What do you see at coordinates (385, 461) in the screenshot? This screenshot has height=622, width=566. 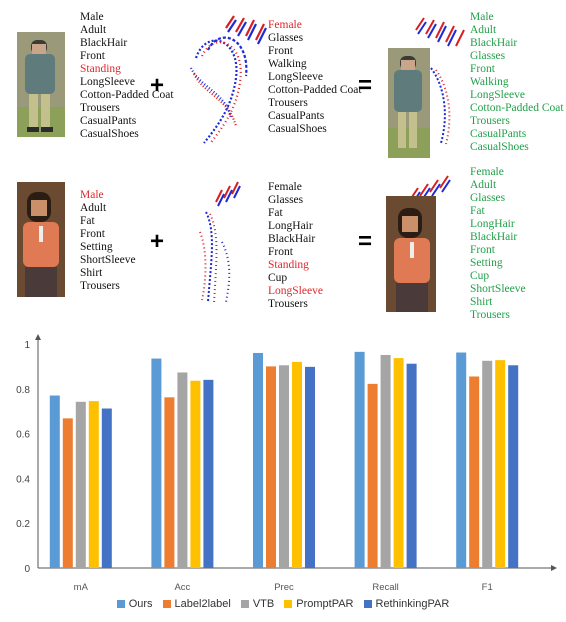 I see `bar-recall-vtb` at bounding box center [385, 461].